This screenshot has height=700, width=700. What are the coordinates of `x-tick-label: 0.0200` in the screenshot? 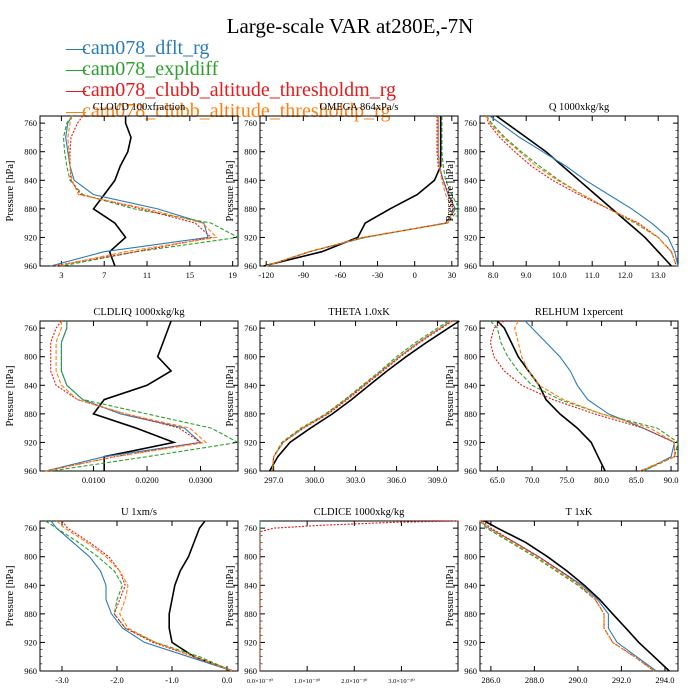 It's located at (146, 480).